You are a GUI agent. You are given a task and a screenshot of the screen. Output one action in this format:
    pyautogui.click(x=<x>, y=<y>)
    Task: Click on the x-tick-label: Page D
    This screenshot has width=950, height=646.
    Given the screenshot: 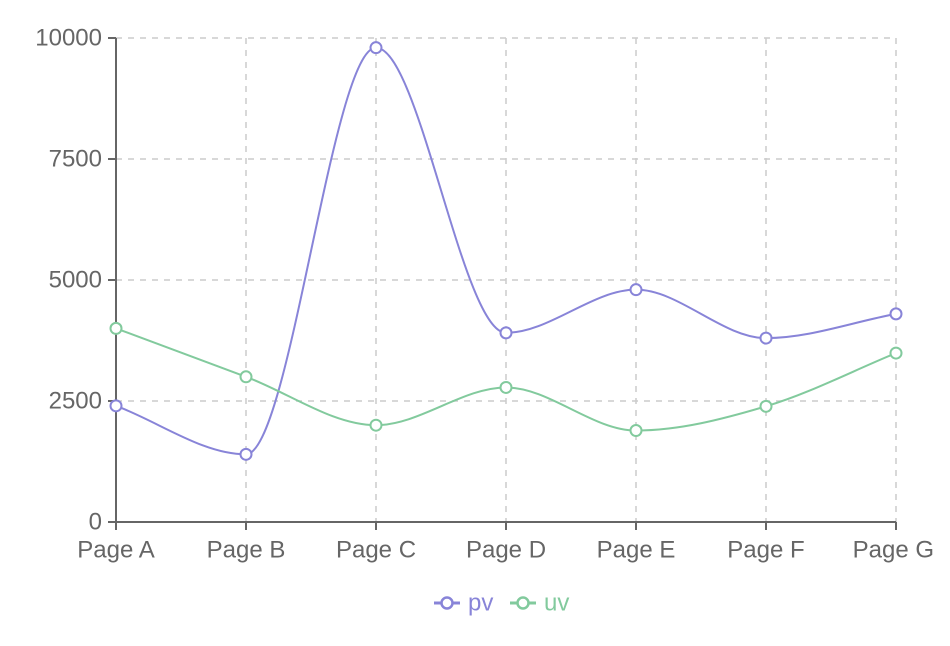 What is the action you would take?
    pyautogui.click(x=506, y=550)
    